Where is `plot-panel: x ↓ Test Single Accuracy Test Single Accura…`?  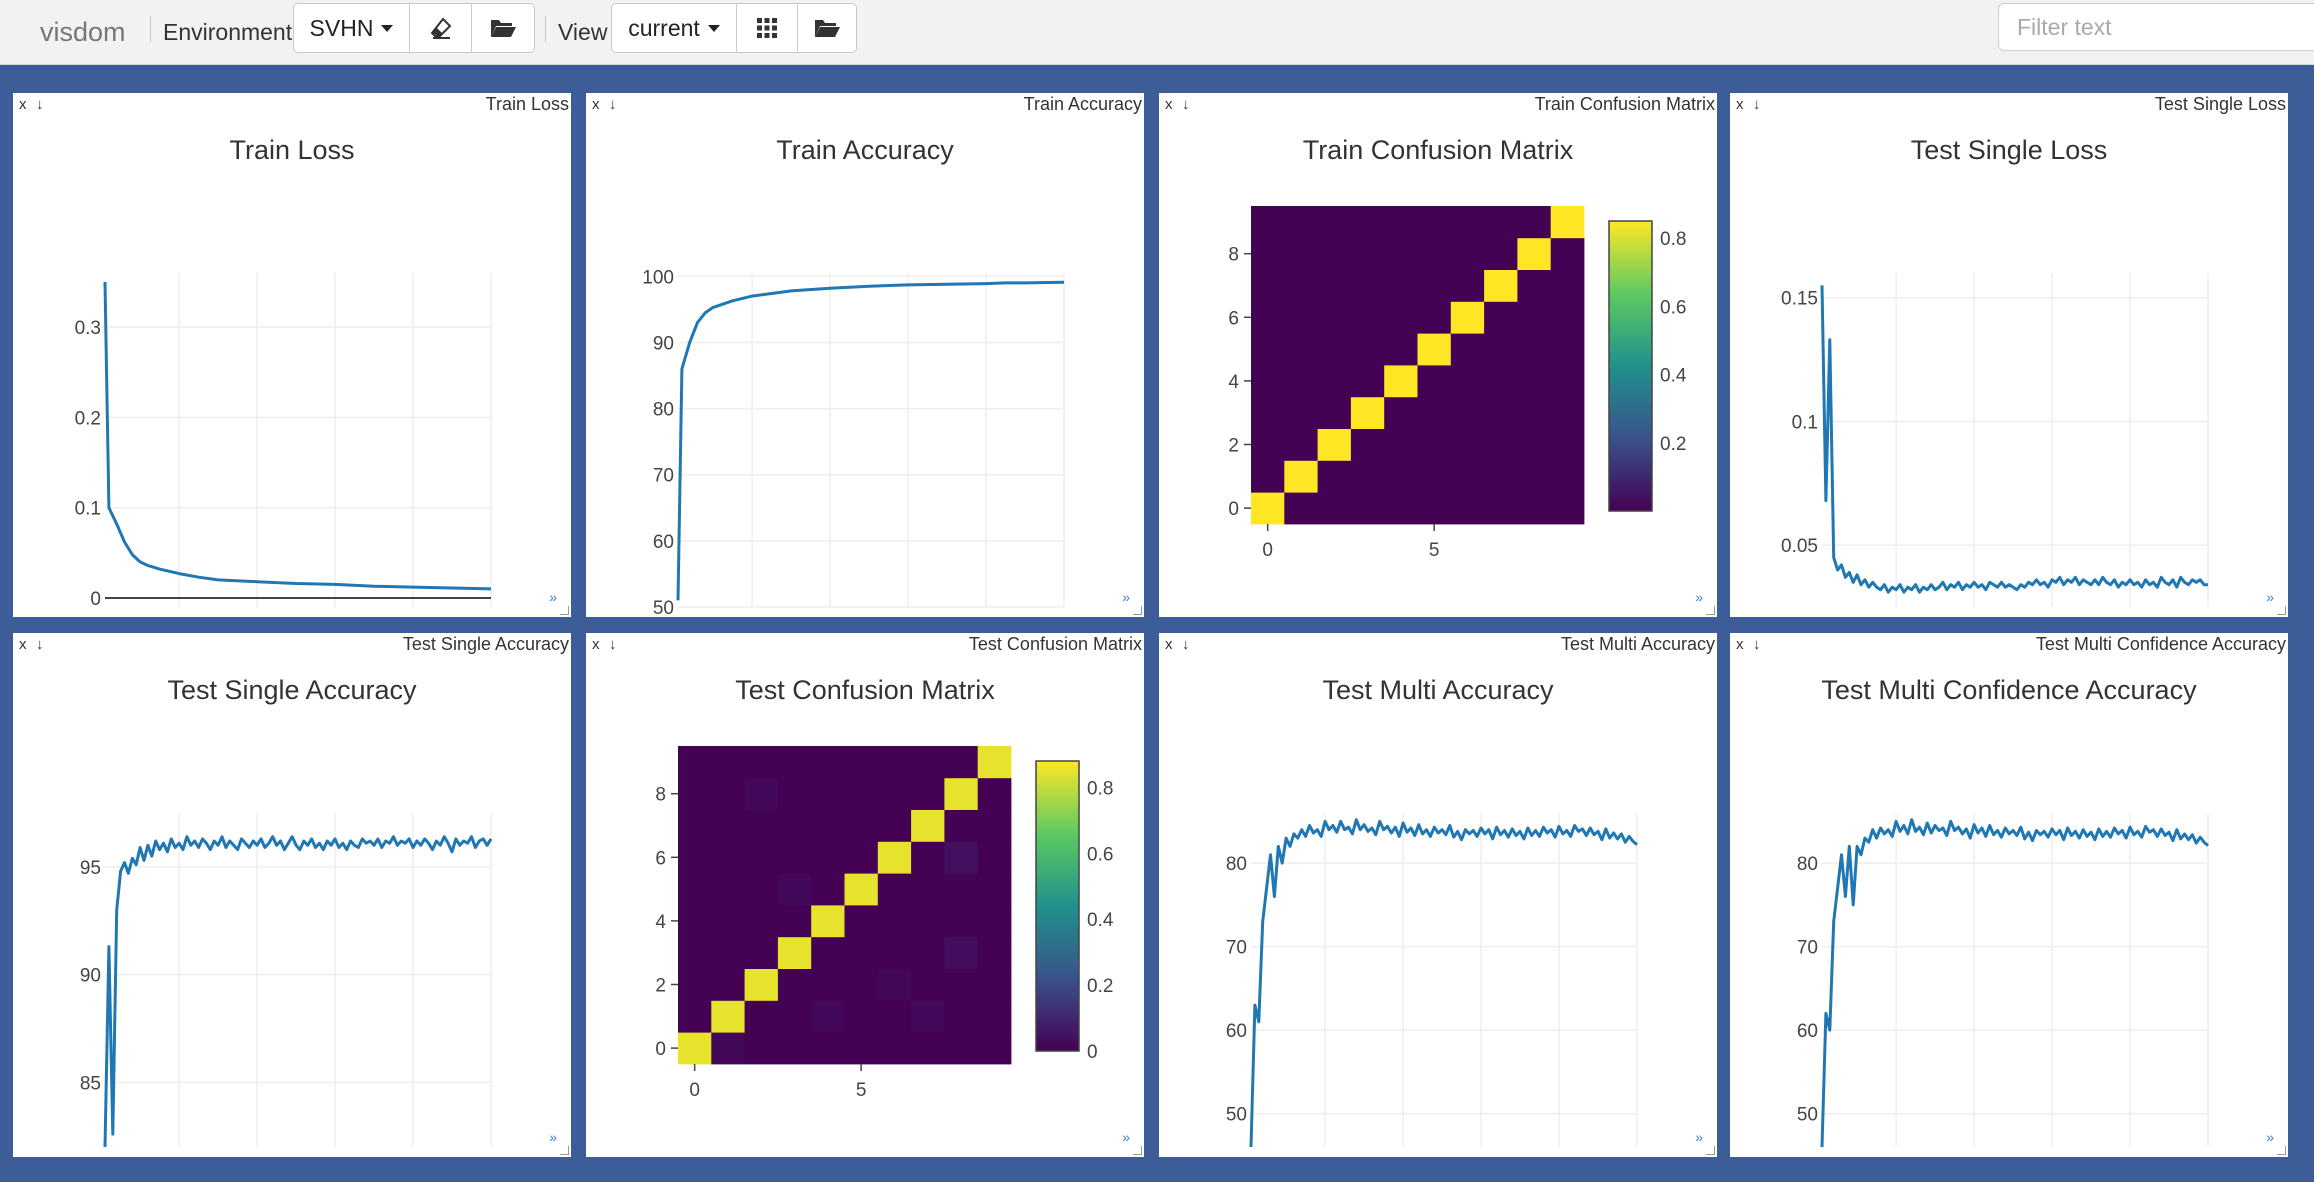 plot-panel: x ↓ Test Single Accuracy Test Single Accura… is located at coordinates (292, 895).